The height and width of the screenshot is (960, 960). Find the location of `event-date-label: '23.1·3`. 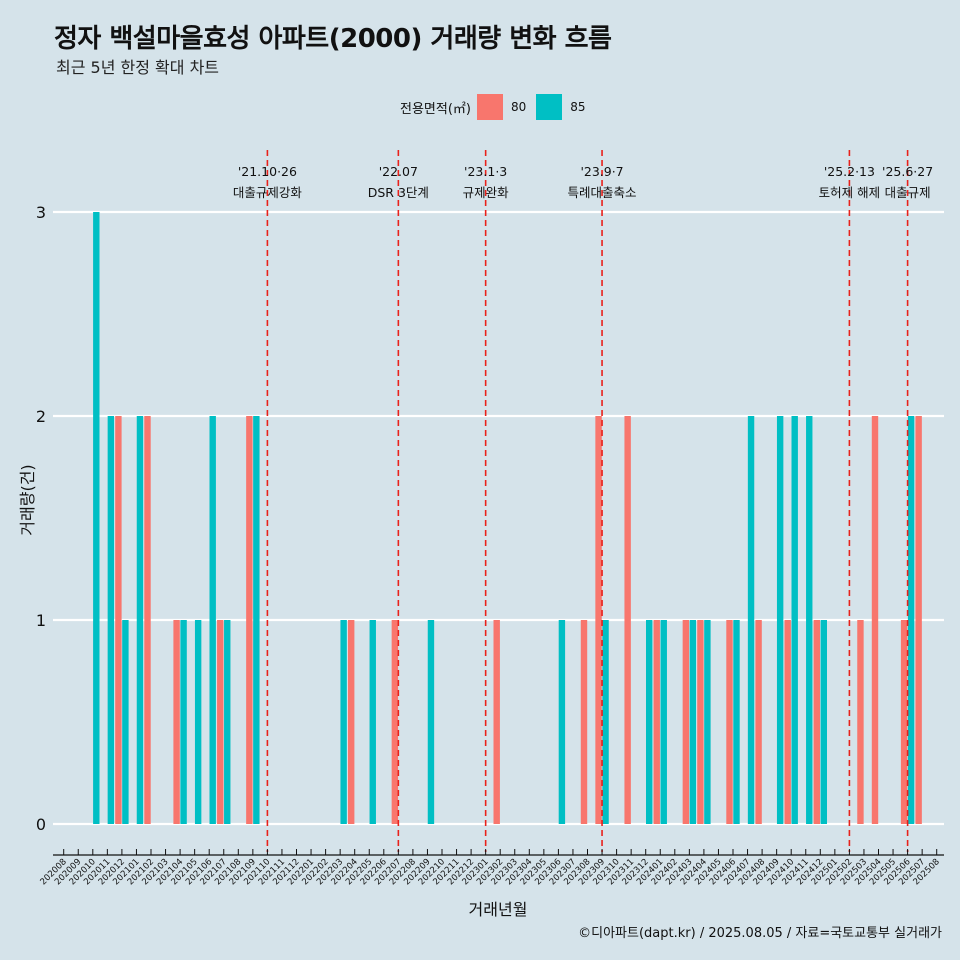

event-date-label: '23.1·3 is located at coordinates (485, 171).